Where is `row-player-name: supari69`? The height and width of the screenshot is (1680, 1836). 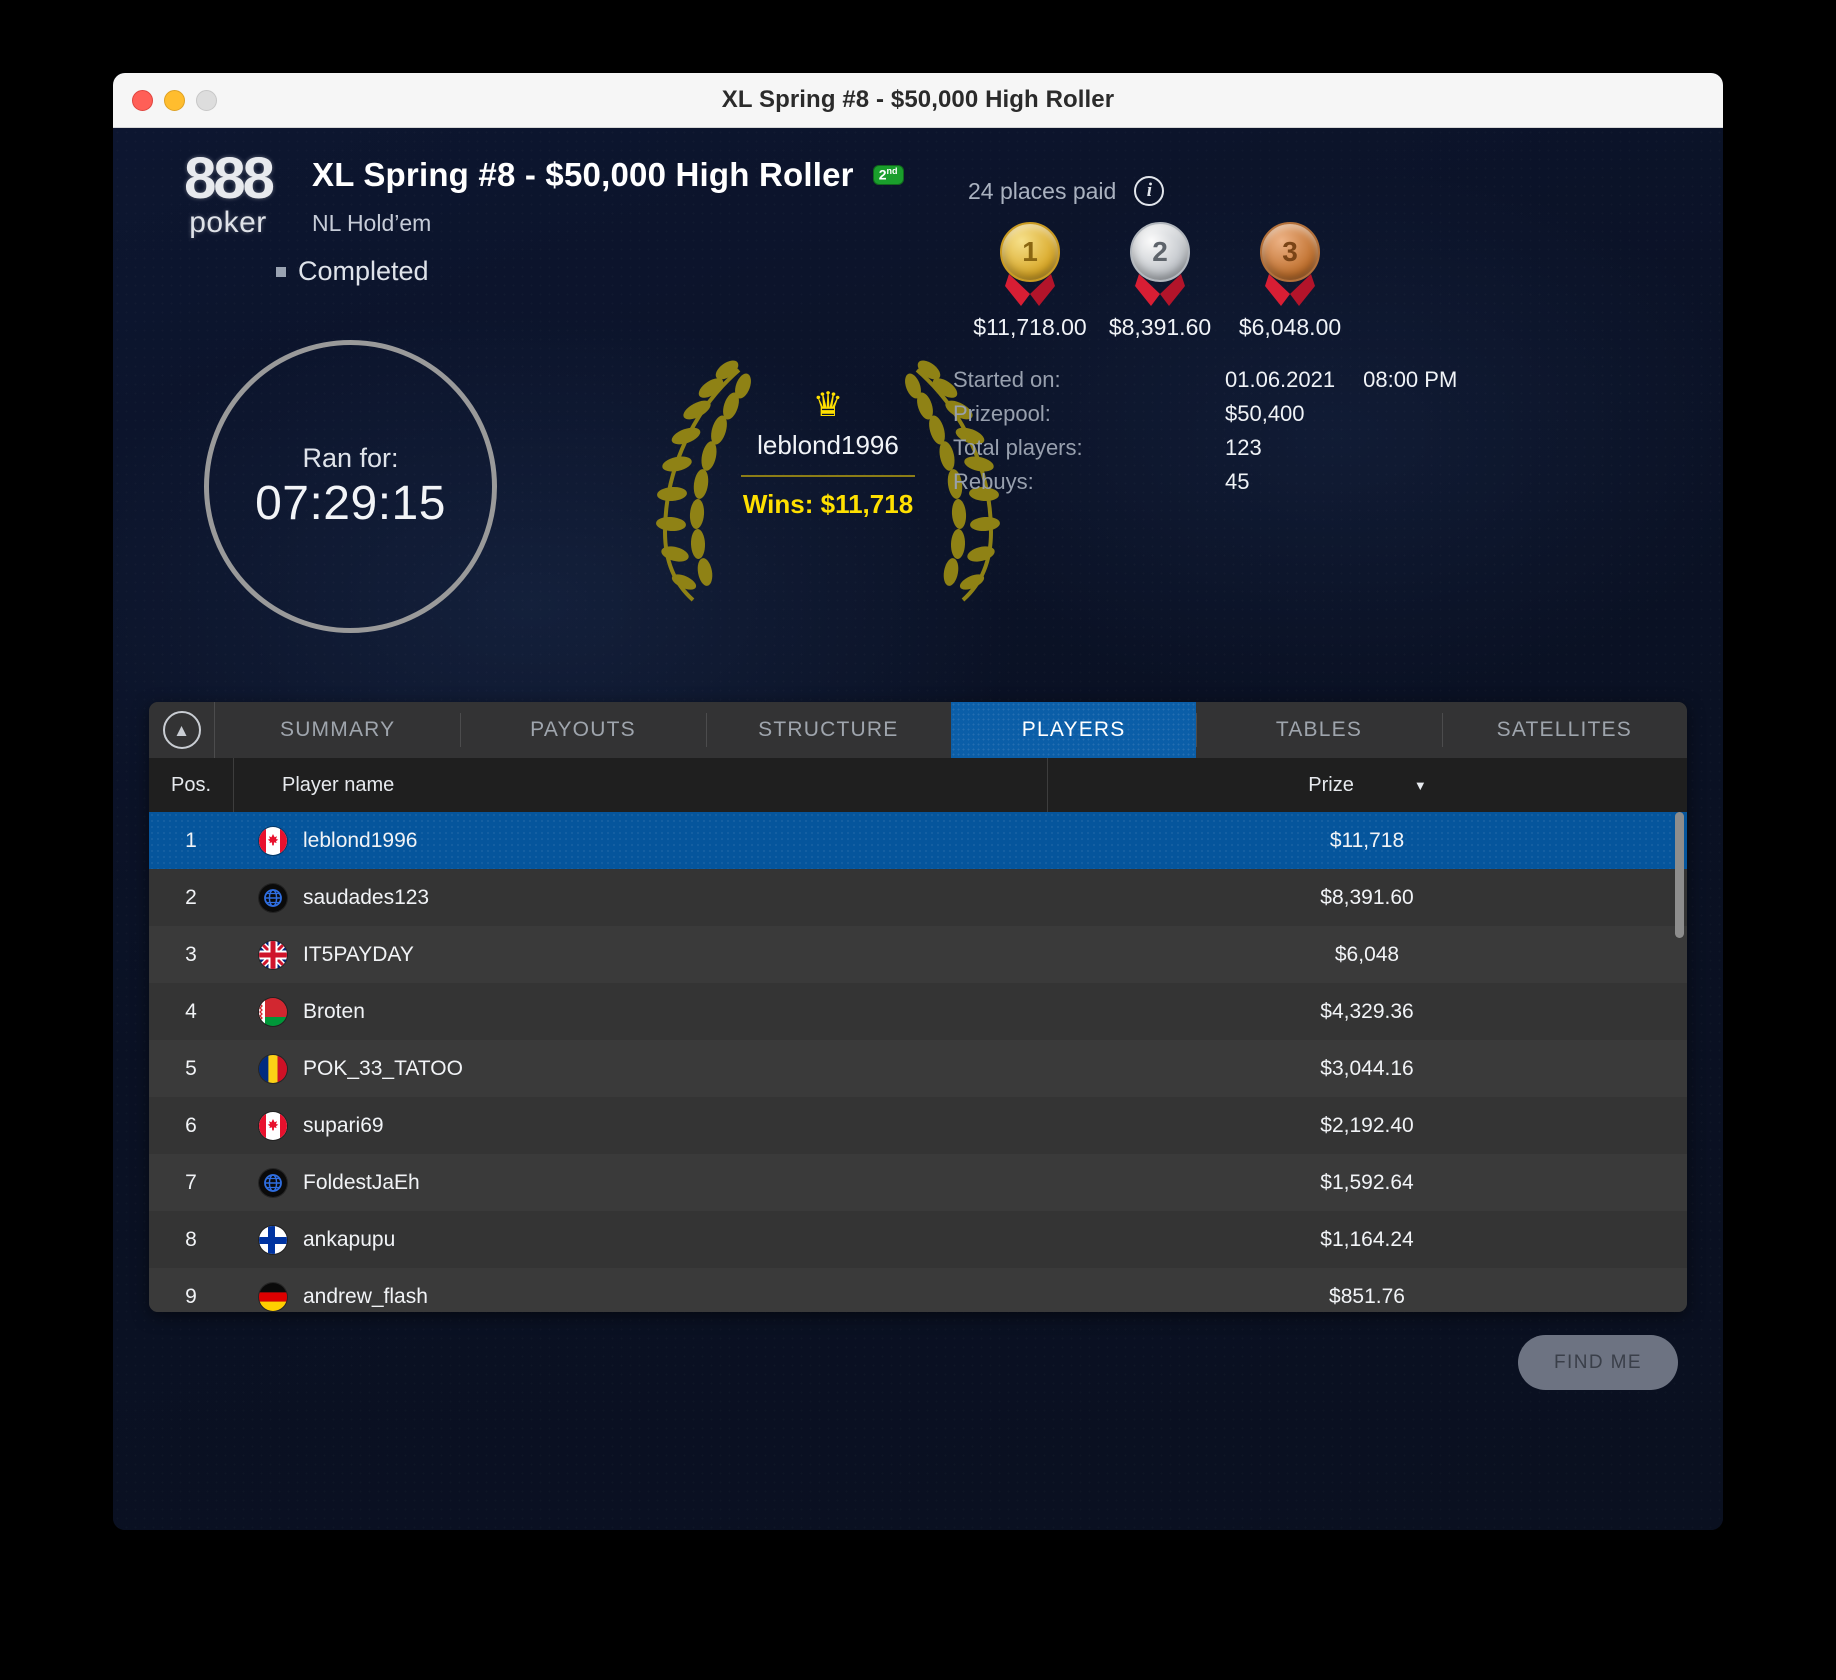 row-player-name: supari69 is located at coordinates (343, 1125).